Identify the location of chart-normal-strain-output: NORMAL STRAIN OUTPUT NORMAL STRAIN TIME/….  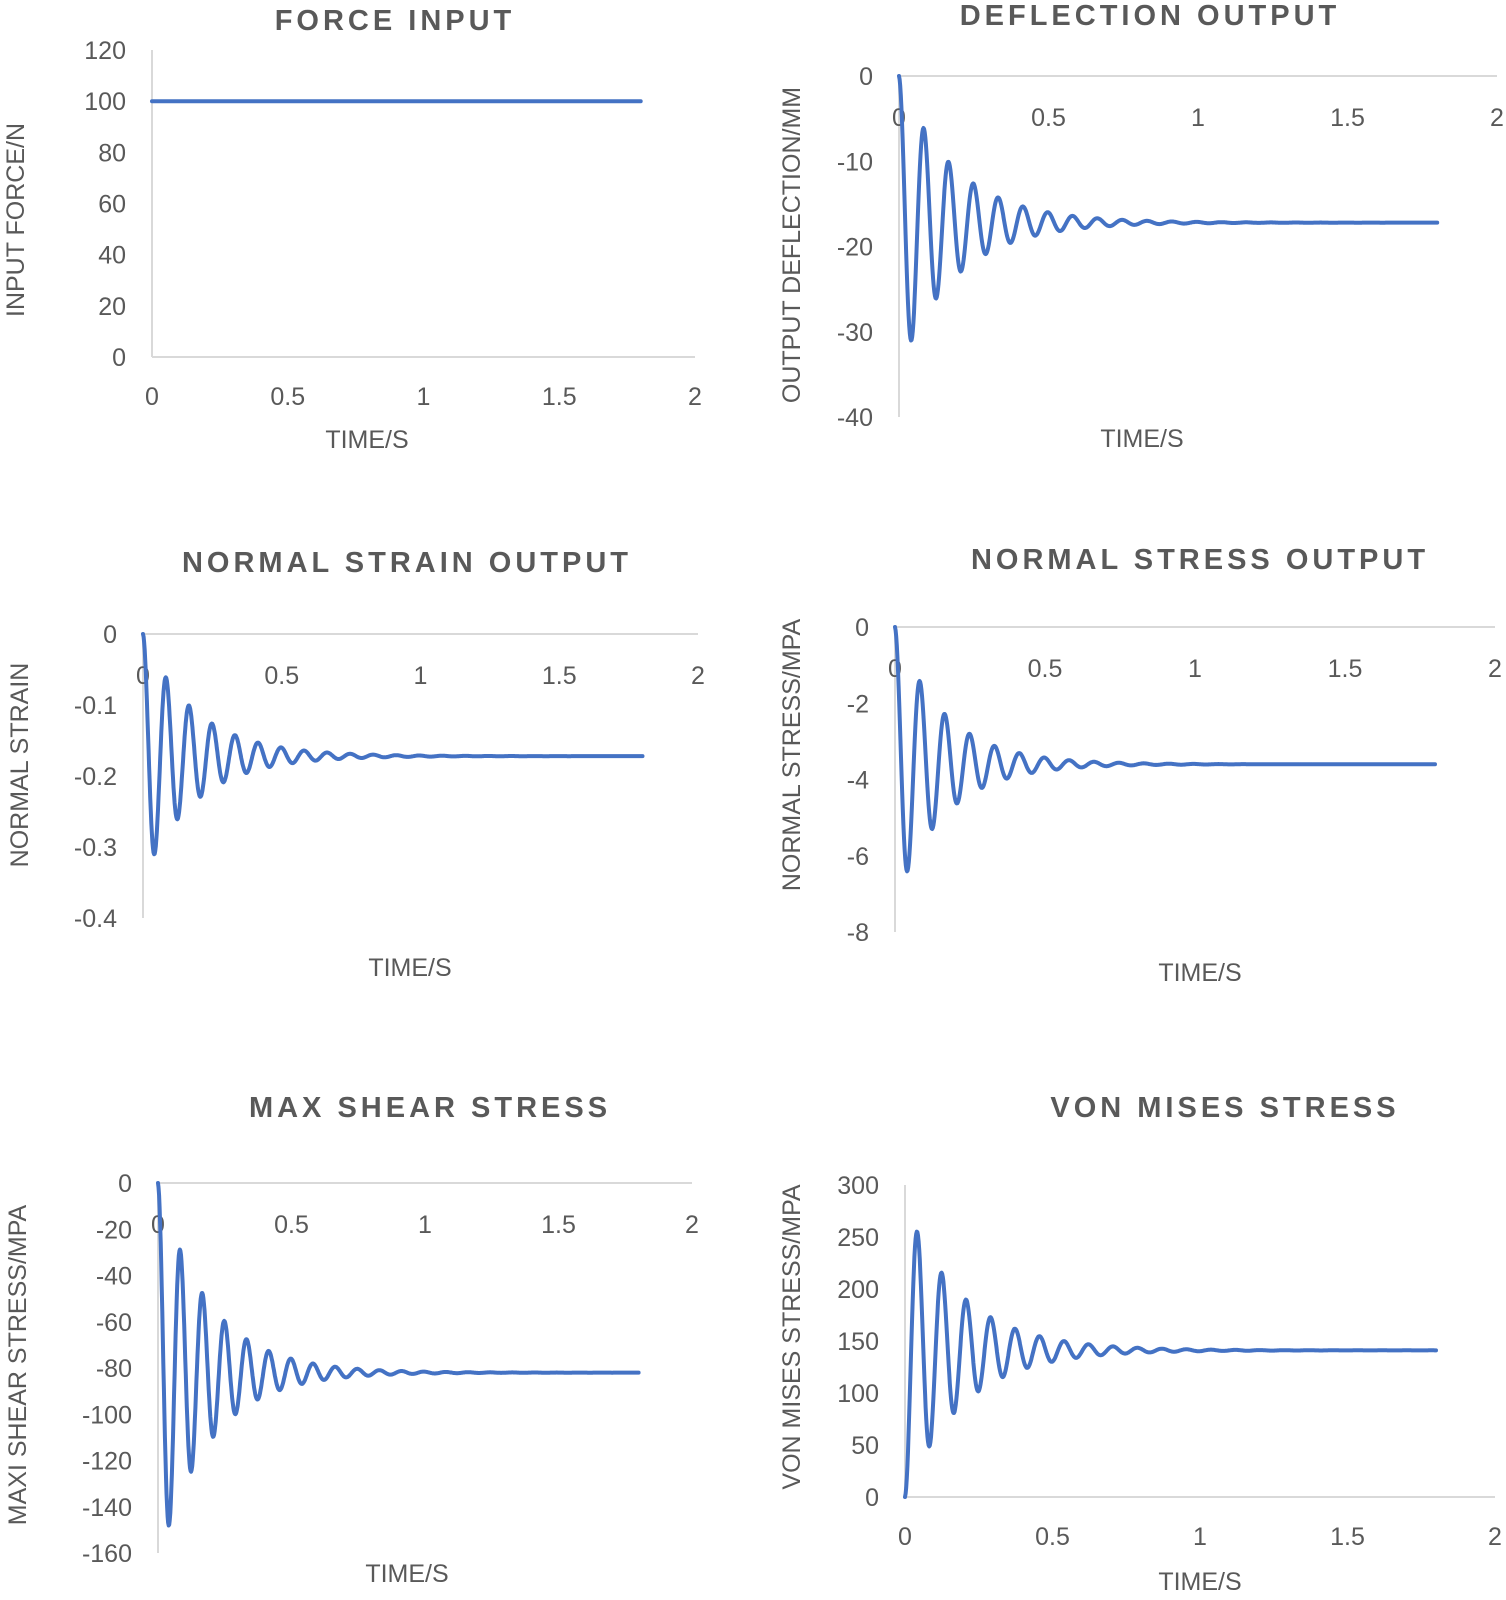
(355, 764).